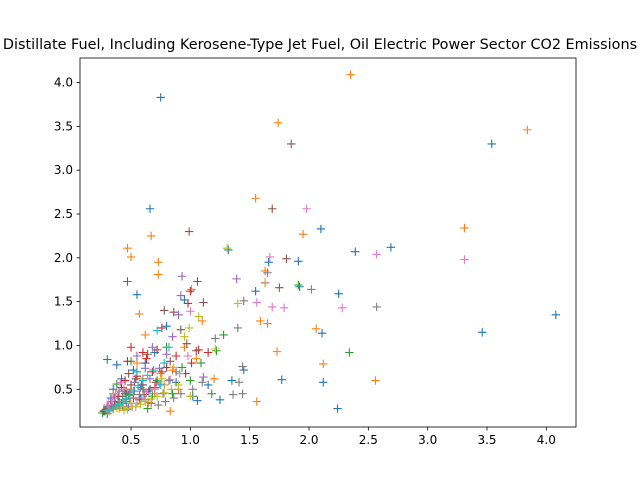  I want to click on x-tick-label: 3.0, so click(427, 440).